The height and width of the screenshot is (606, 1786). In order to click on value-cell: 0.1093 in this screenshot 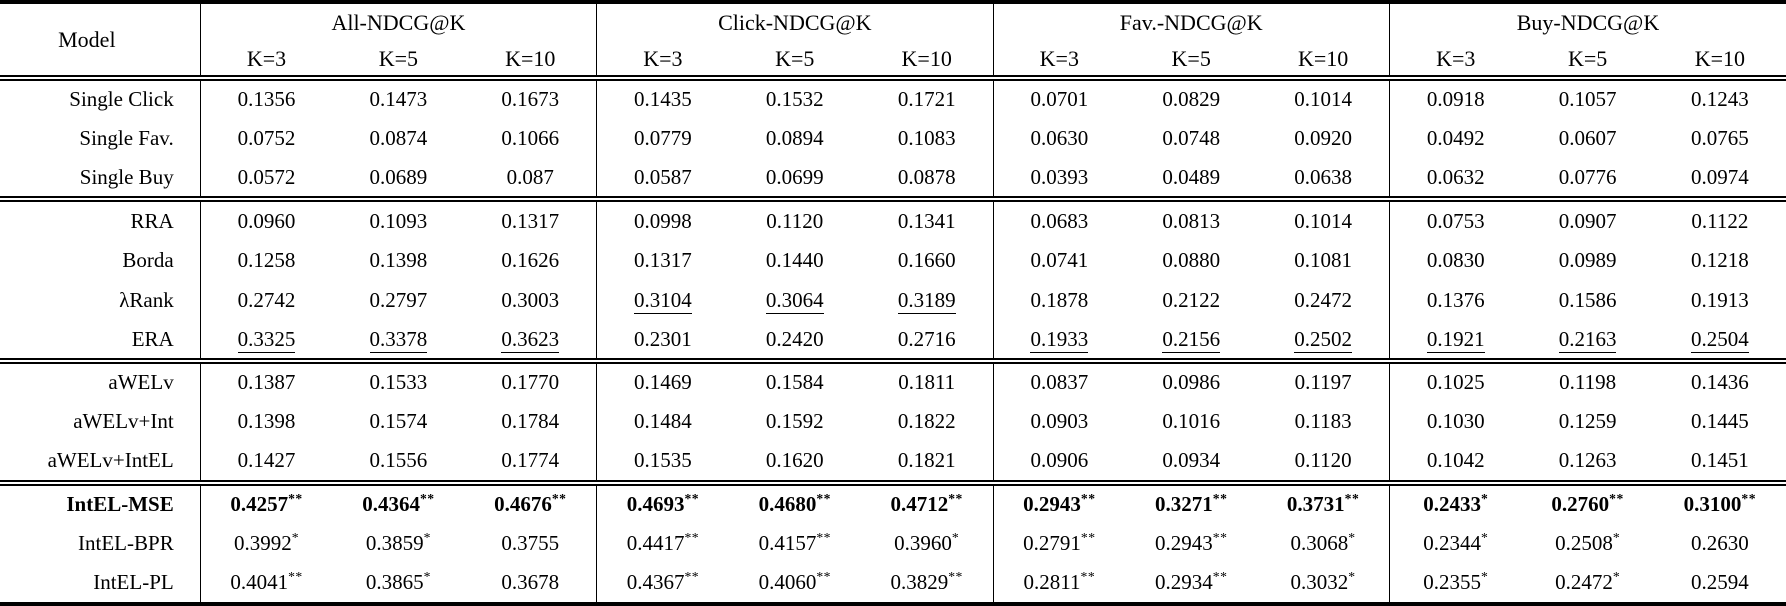, I will do `click(398, 219)`.